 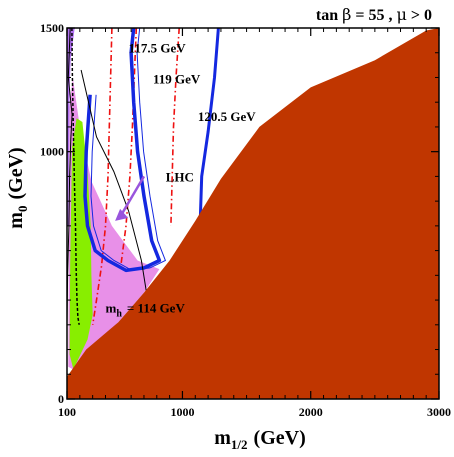 I want to click on higgs-114-contour, so click(x=75, y=176).